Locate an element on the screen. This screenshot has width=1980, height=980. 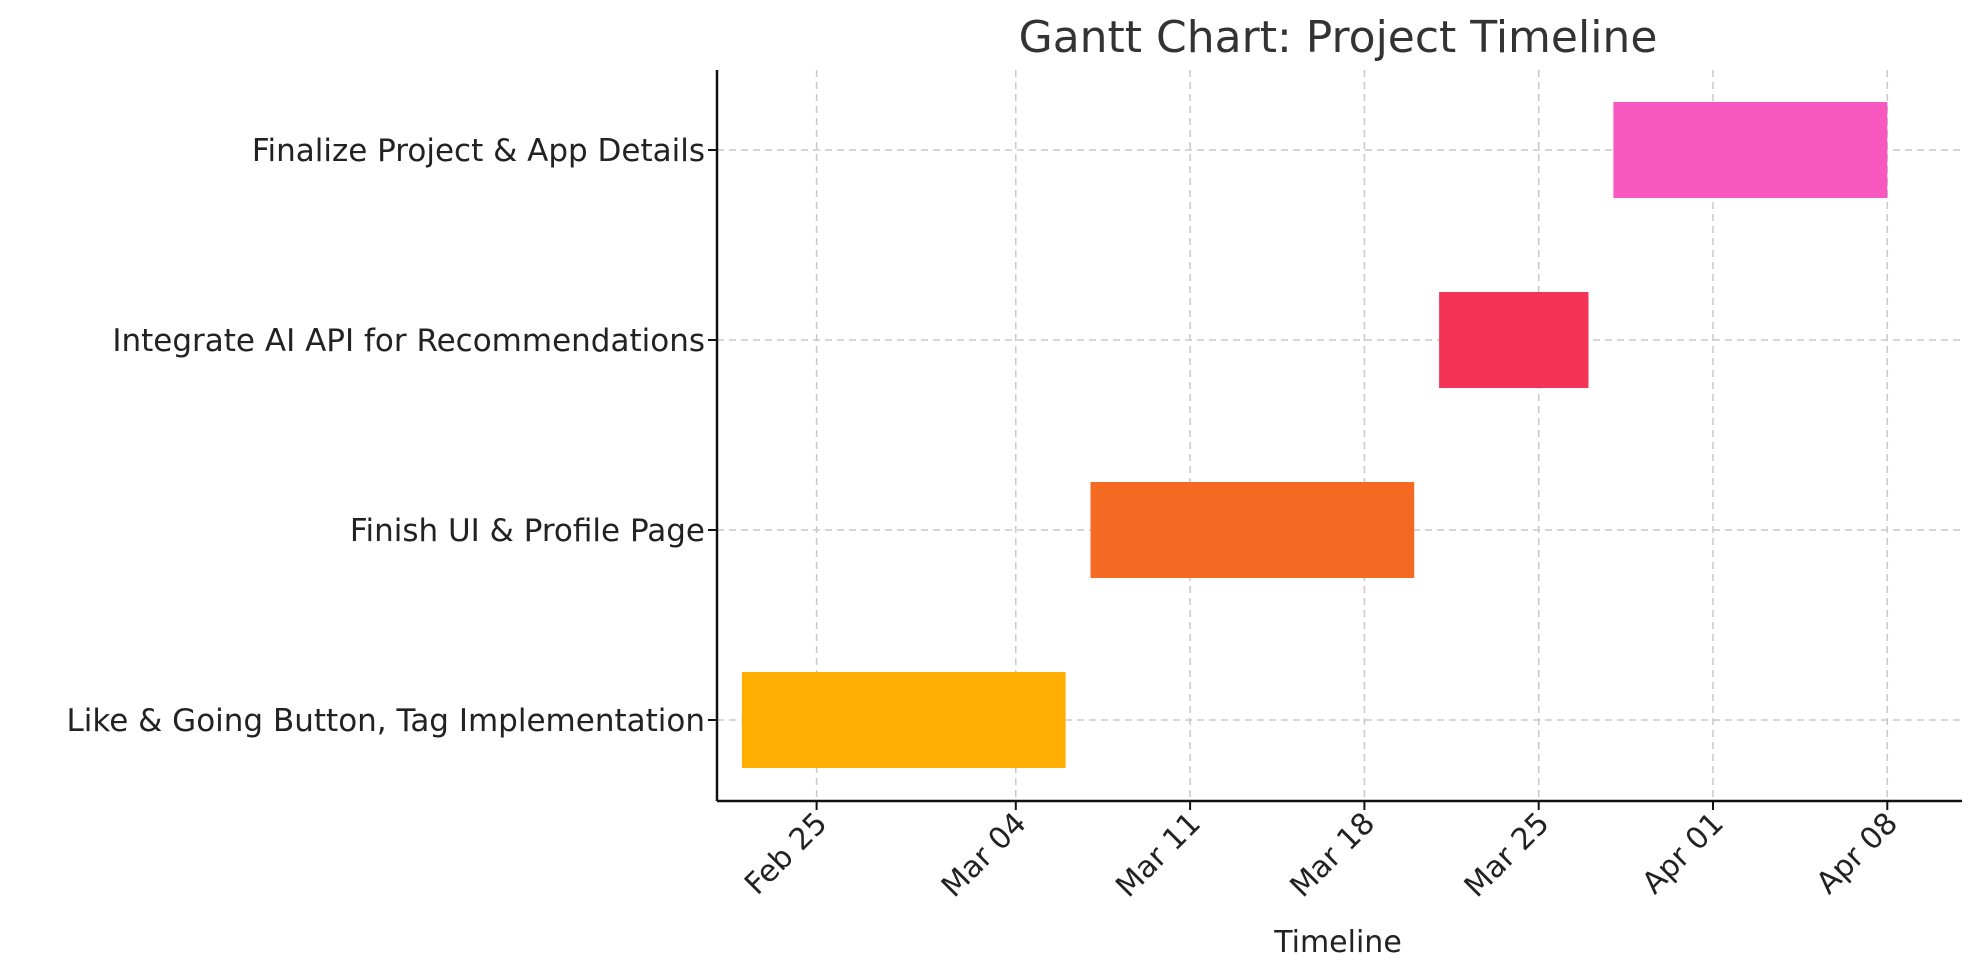
x-axis-label: Timeline is located at coordinates (1337, 942).